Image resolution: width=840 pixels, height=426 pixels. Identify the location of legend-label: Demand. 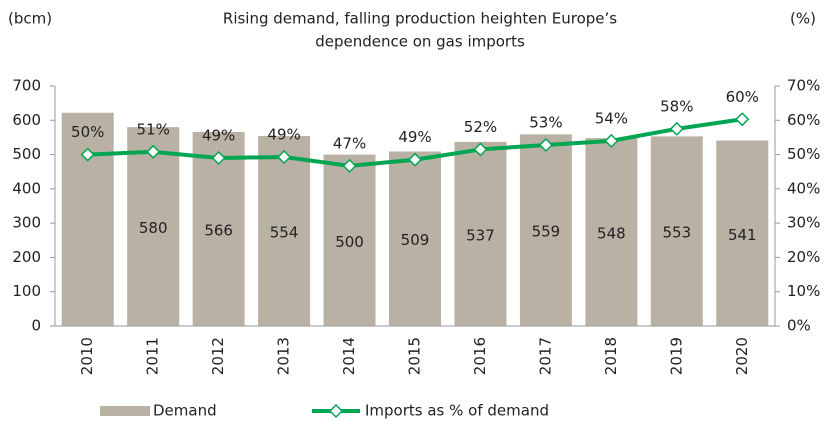
(185, 411).